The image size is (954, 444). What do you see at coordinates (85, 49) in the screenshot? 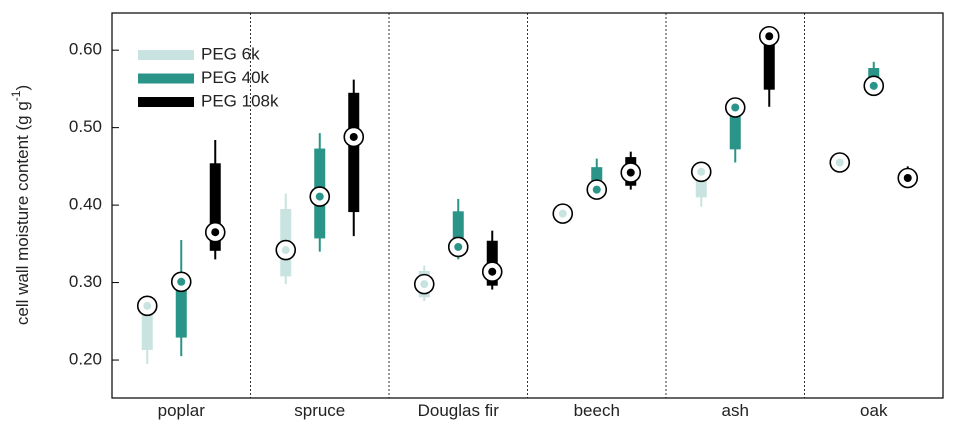
I see `y-tick-label: 0.60` at bounding box center [85, 49].